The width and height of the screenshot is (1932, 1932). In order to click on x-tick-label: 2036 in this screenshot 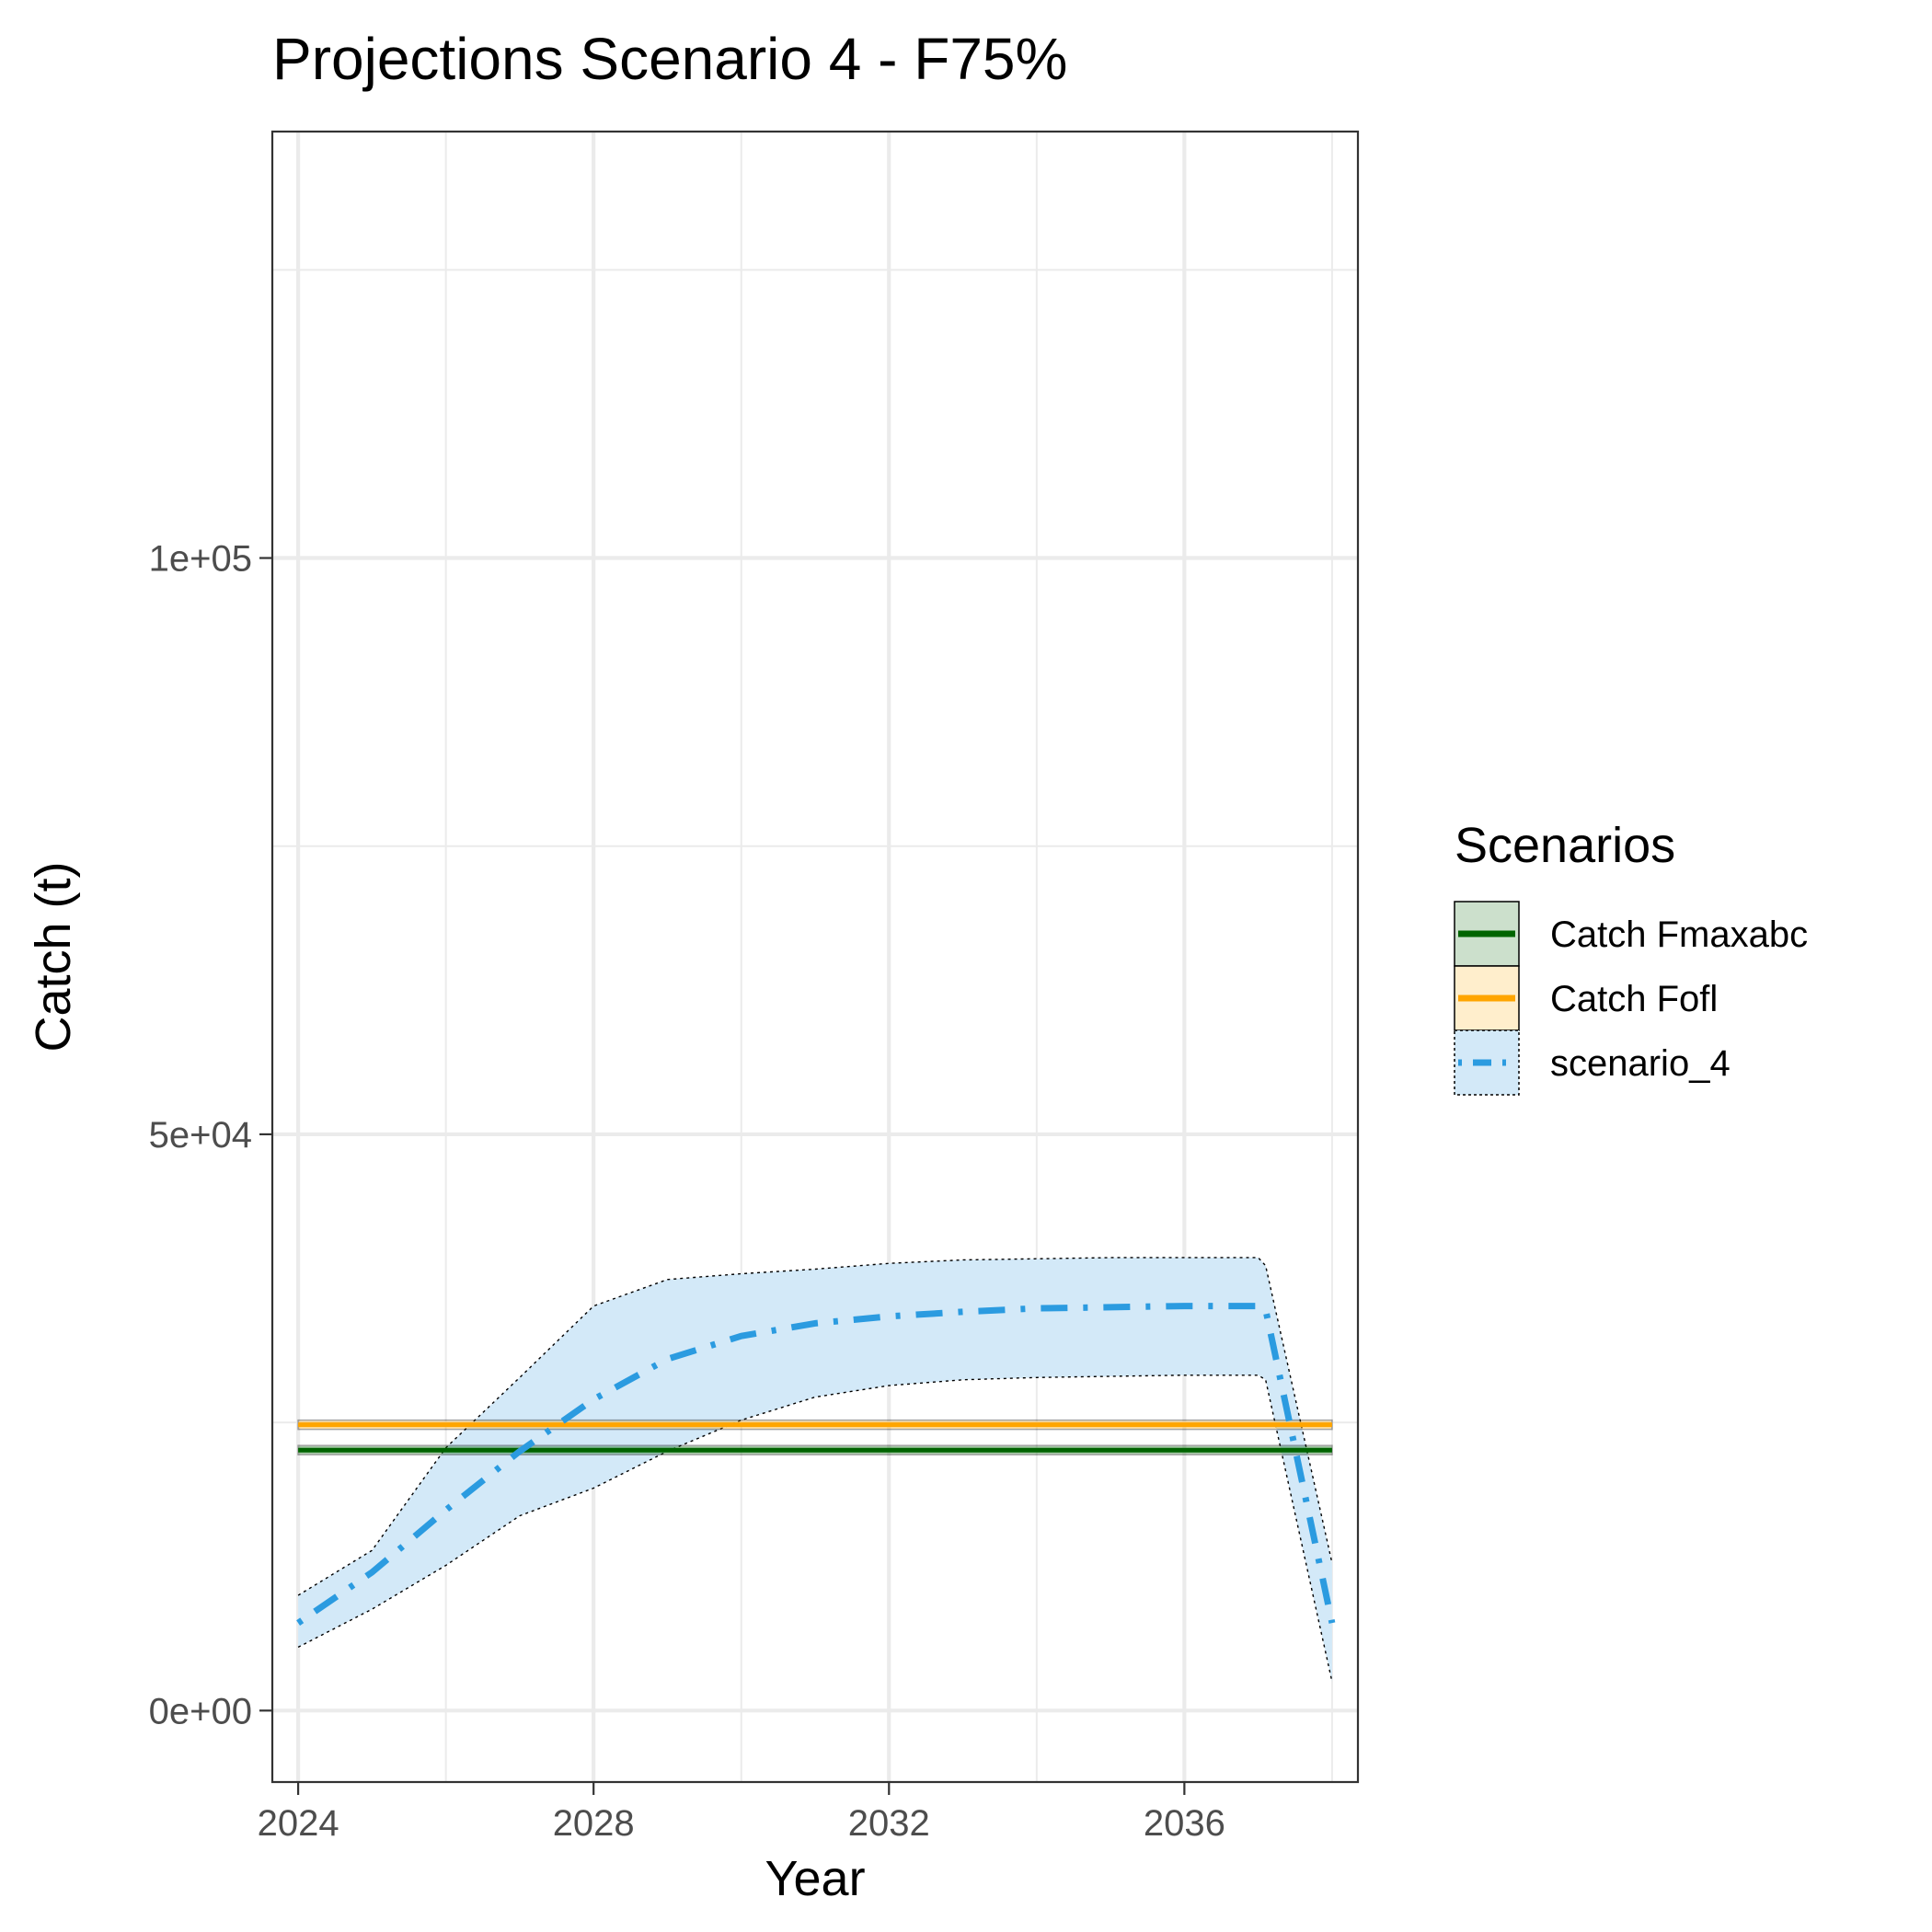, I will do `click(1184, 1823)`.